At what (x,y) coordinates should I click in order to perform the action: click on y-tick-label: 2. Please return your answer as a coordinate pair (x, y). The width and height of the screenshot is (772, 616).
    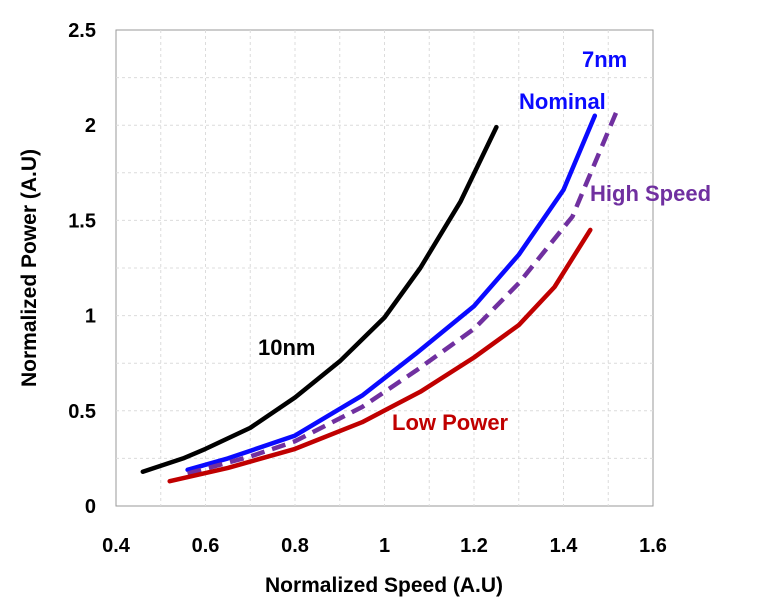
    Looking at the image, I should click on (90, 126).